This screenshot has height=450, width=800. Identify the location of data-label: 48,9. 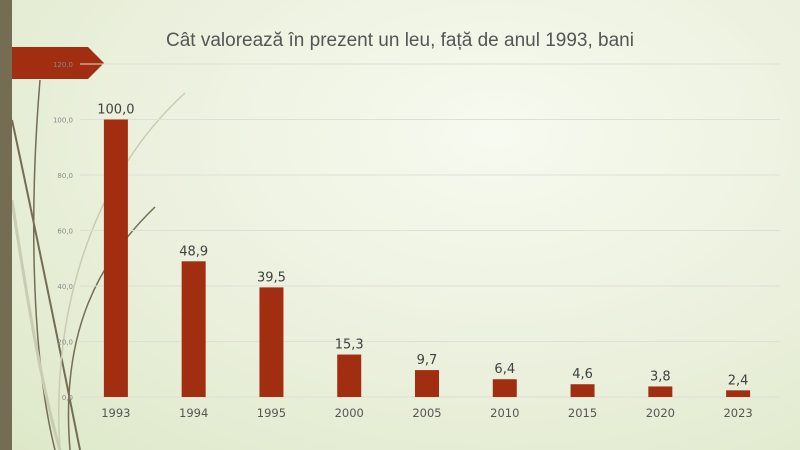
(193, 251).